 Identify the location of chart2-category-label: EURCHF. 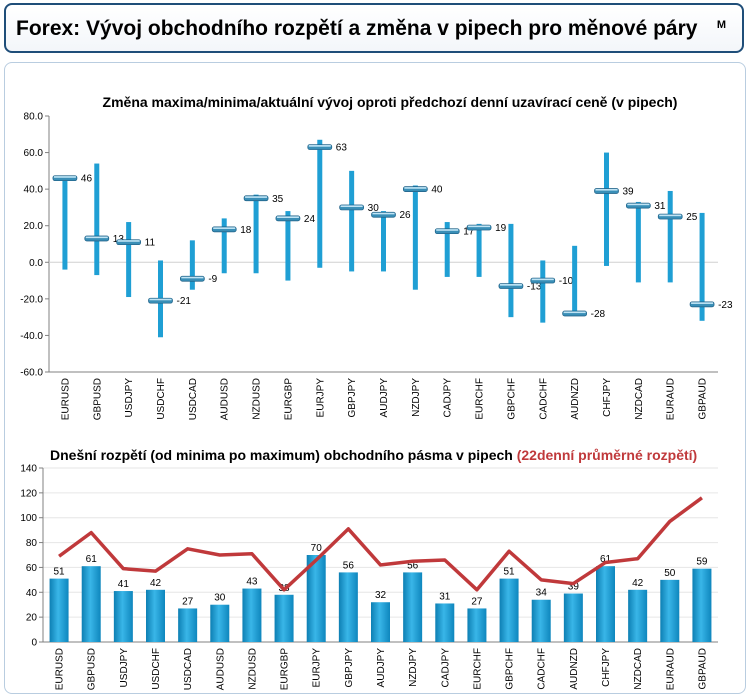
(477, 669).